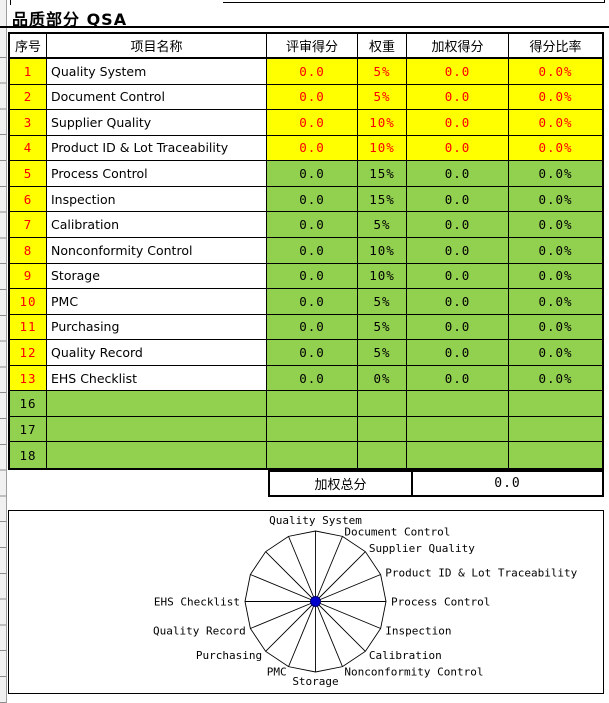 This screenshot has width=609, height=703. I want to click on row-number-cell: 11, so click(28, 327).